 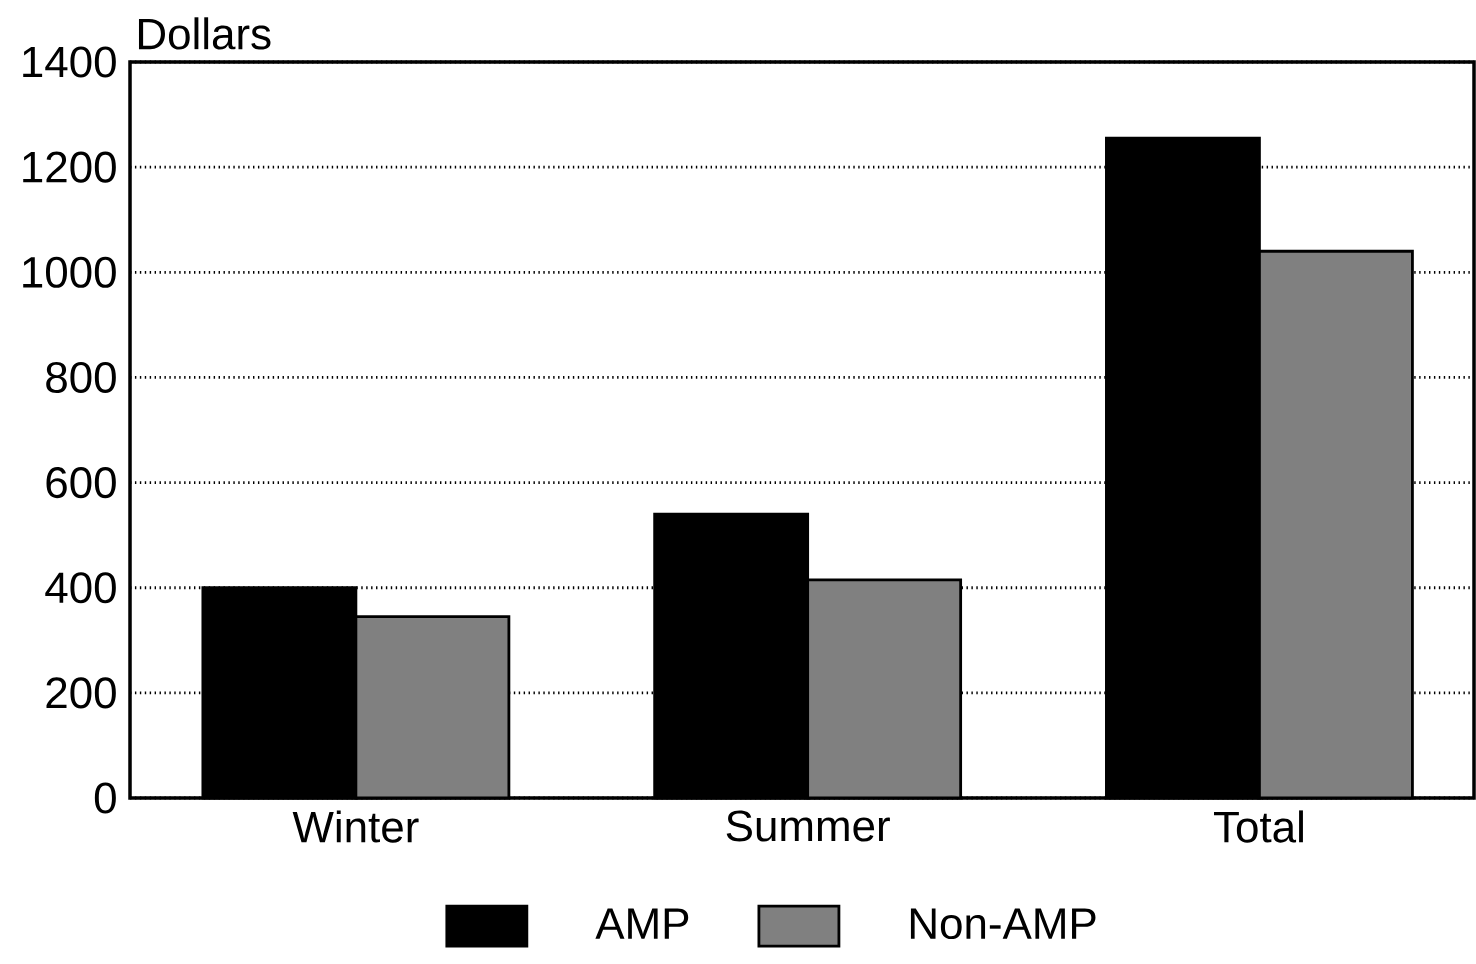 I want to click on y-tick-label: 800, so click(x=81, y=377).